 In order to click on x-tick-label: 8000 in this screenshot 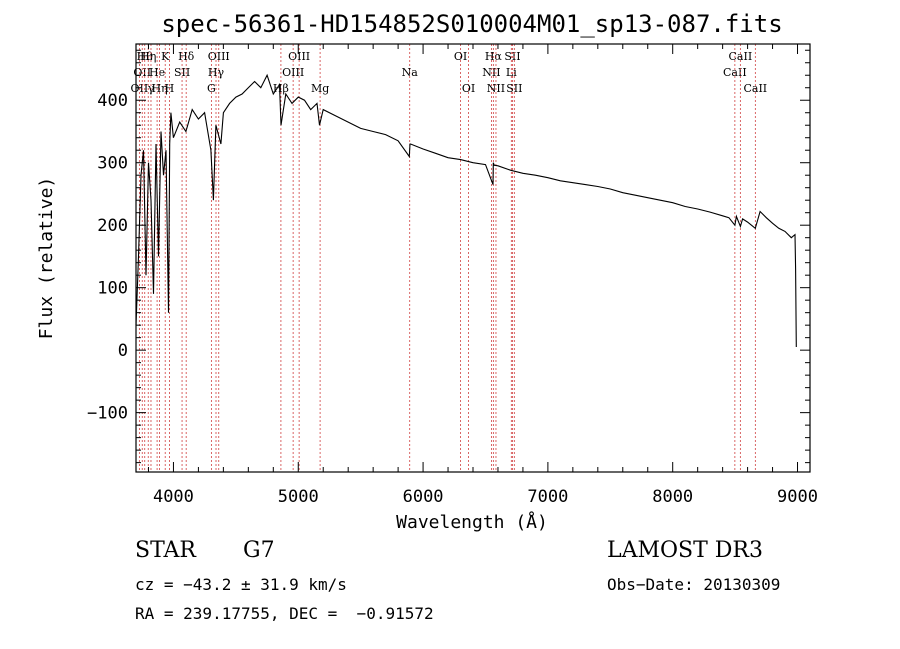, I will do `click(672, 497)`.